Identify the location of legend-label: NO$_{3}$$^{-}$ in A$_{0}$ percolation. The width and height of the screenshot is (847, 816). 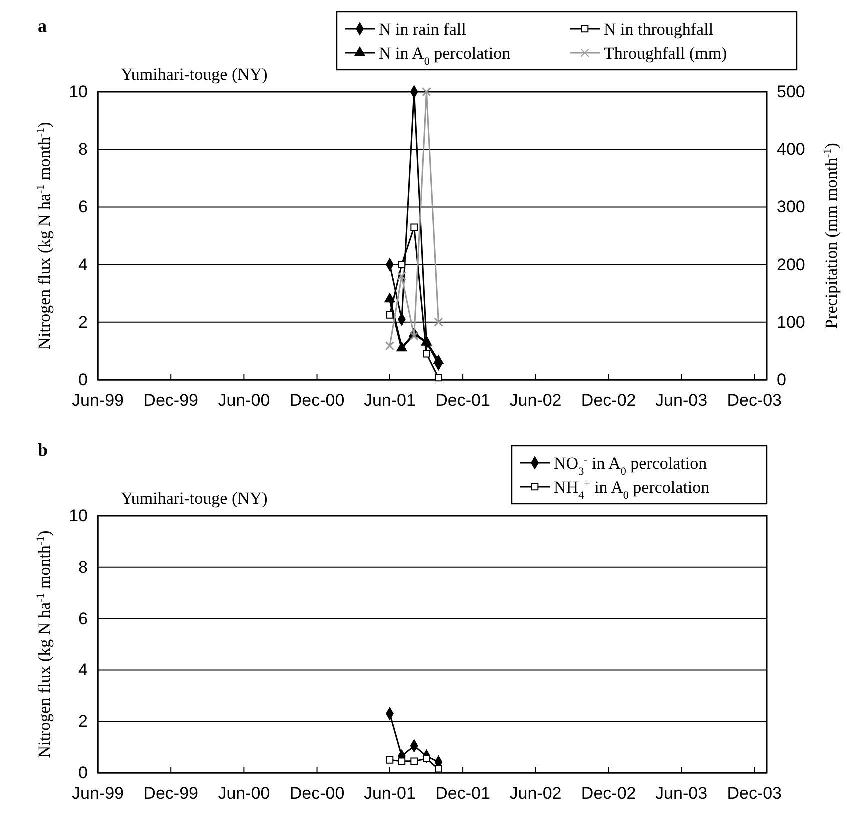
(631, 466).